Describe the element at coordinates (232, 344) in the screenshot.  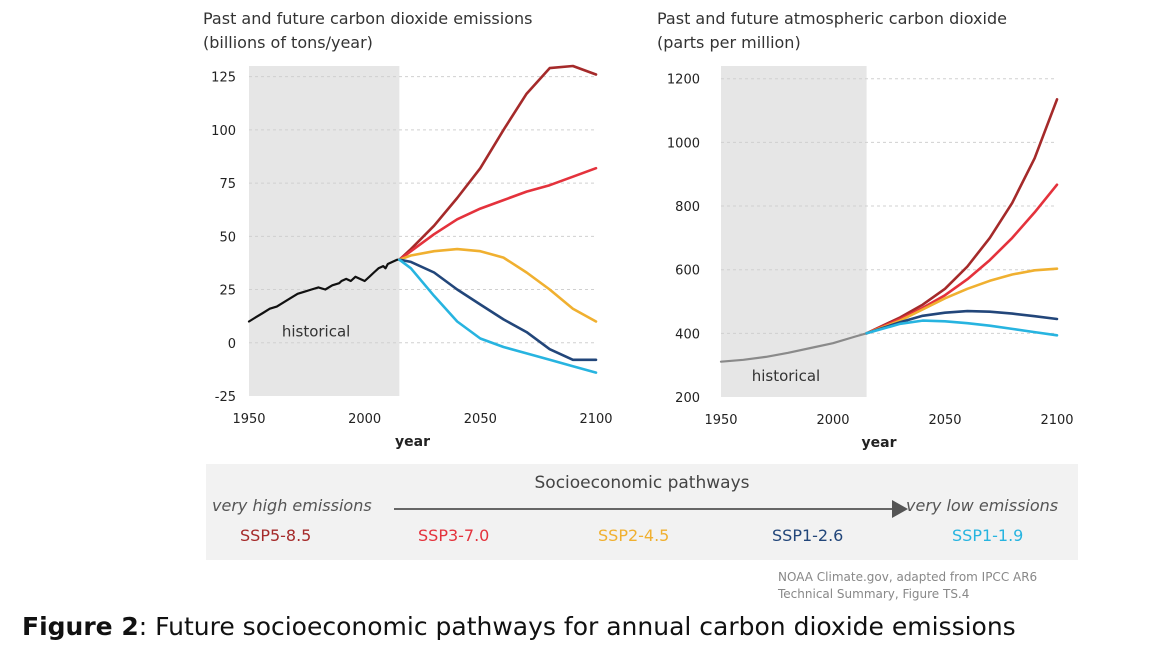
I see `c1-ytick-label: 0` at that location.